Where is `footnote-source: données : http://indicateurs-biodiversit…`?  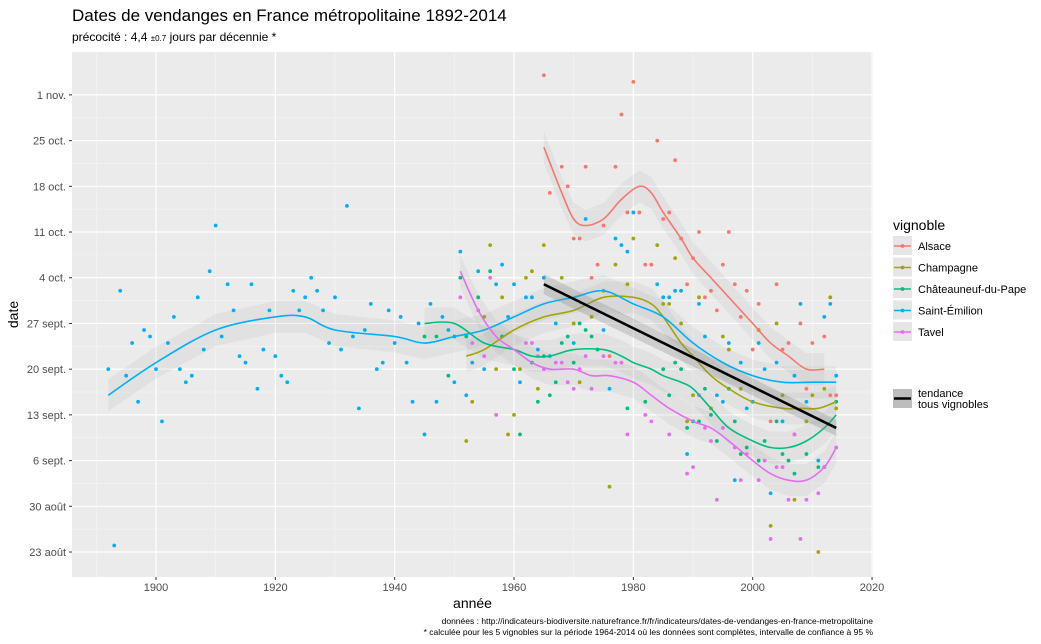 footnote-source: données : http://indicateurs-biodiversit… is located at coordinates (657, 621).